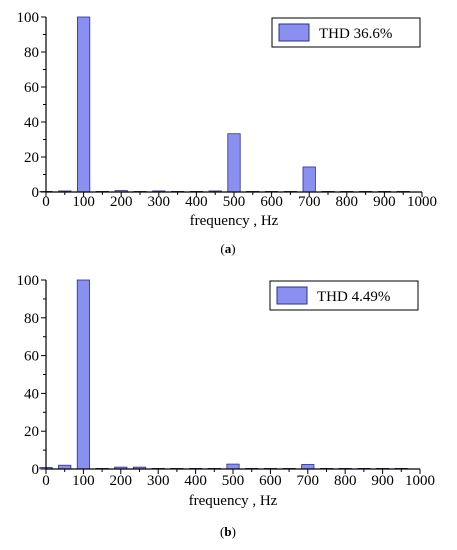  I want to click on panel-label: (a), so click(227, 248).